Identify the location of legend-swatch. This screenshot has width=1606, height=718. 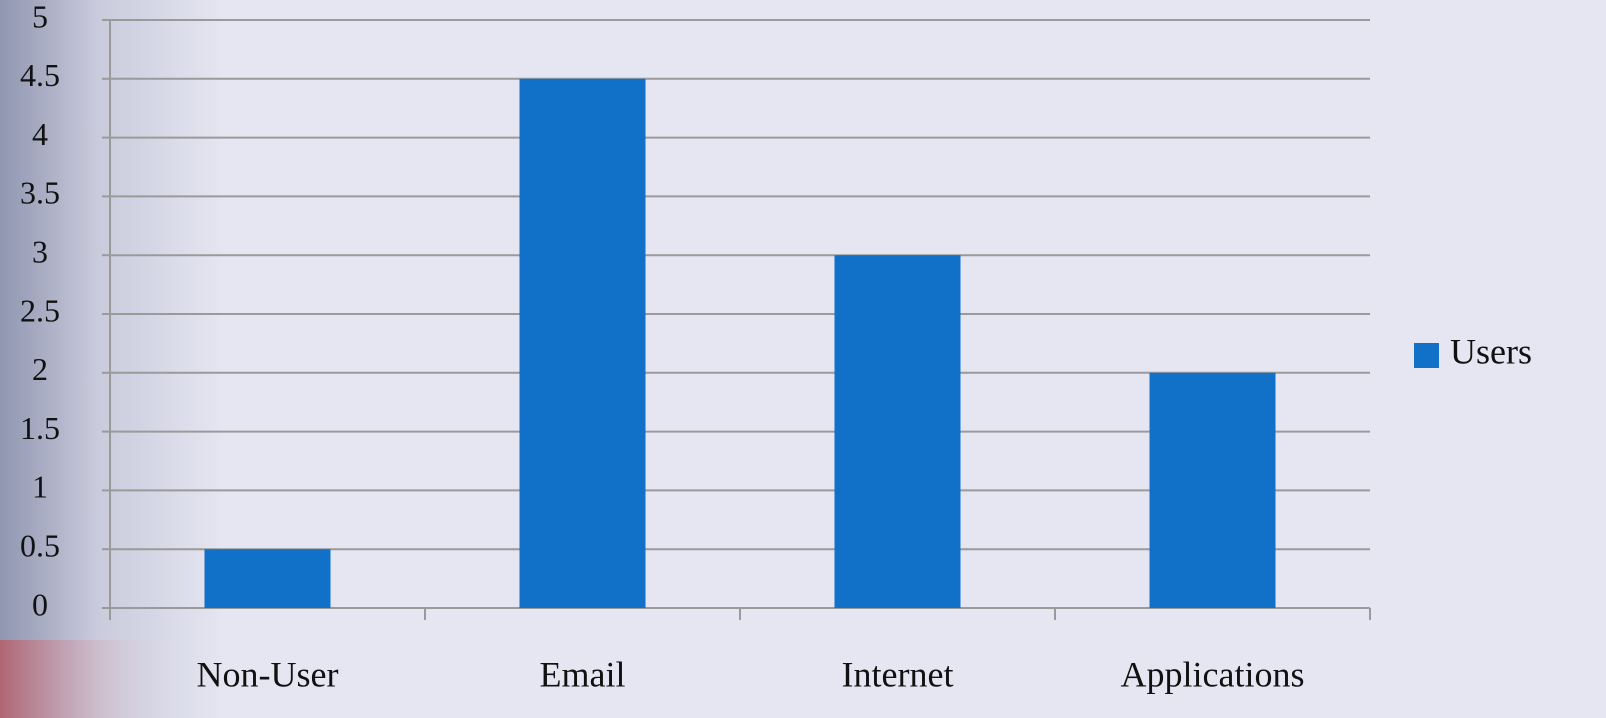
(1426, 355).